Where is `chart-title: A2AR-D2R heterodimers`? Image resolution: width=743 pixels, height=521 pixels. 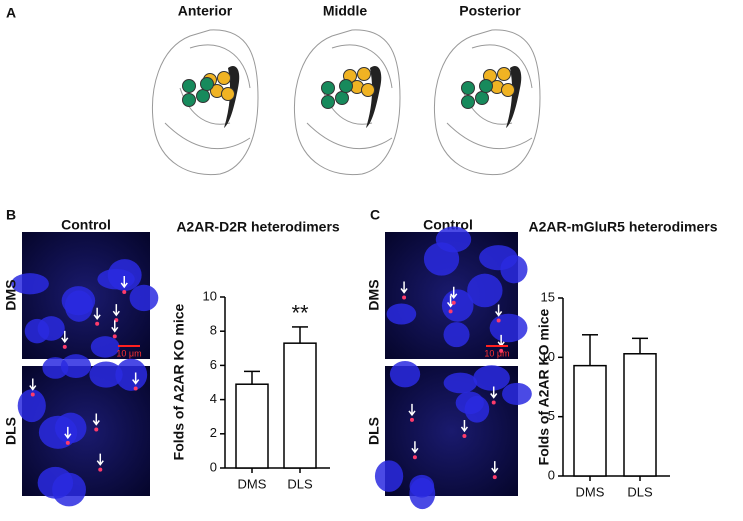 chart-title: A2AR-D2R heterodimers is located at coordinates (258, 227).